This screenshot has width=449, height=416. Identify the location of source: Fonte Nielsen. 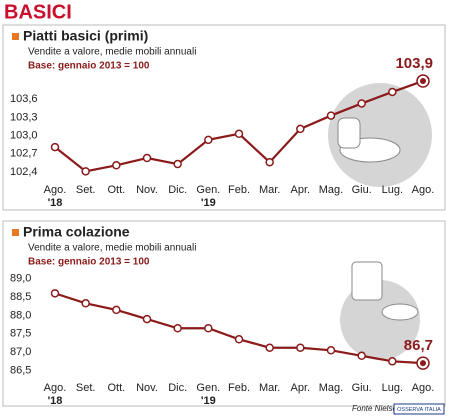
(377, 408).